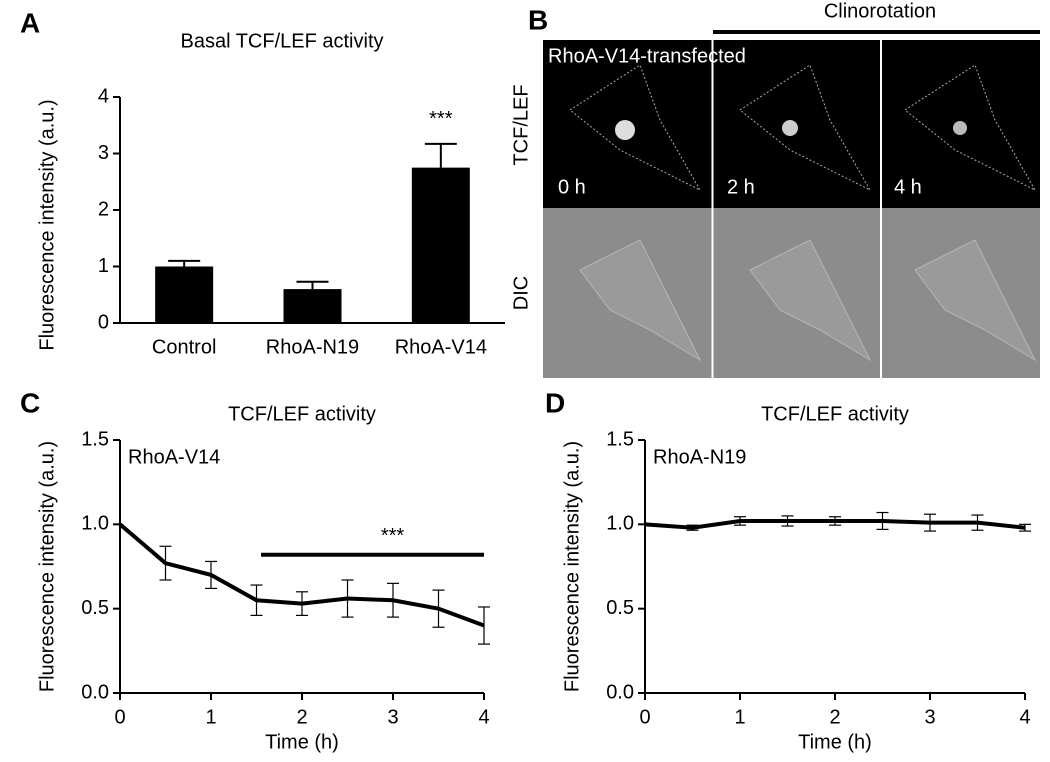 Image resolution: width=1050 pixels, height=762 pixels. Describe the element at coordinates (174, 457) in the screenshot. I see `series-label: RhoA-V14` at that location.